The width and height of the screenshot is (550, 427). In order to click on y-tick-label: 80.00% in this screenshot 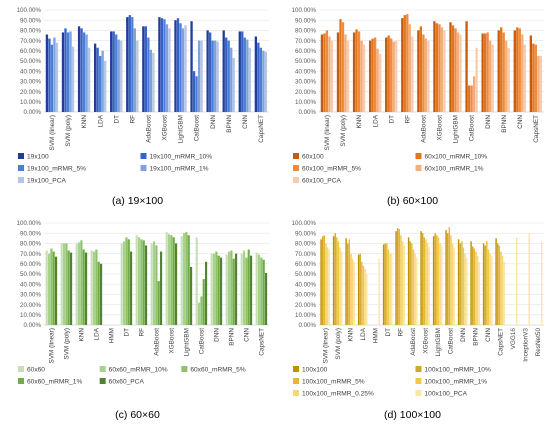, I will do `click(305, 31)`.